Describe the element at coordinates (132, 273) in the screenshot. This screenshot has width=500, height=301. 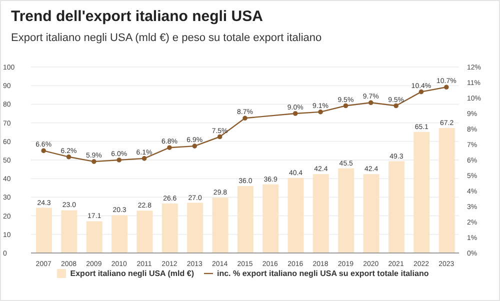
I see `legend-label: Export italiano negli USA (mld €)` at that location.